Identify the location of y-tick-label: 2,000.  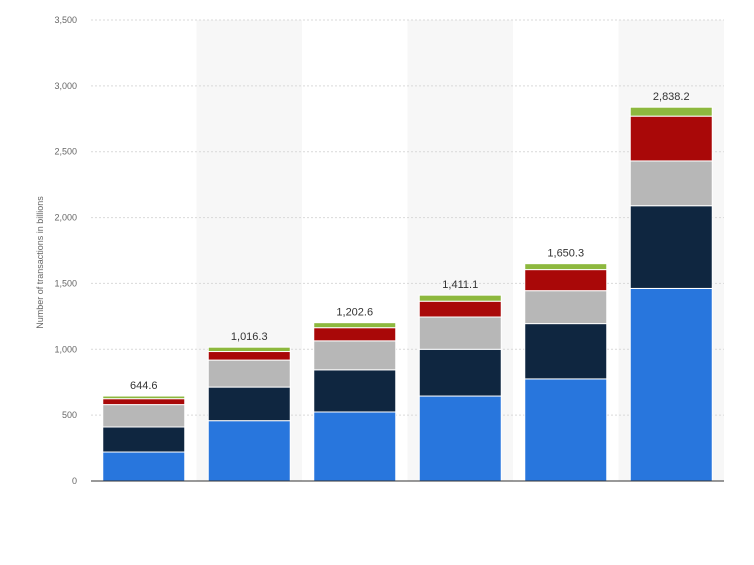
(65, 218).